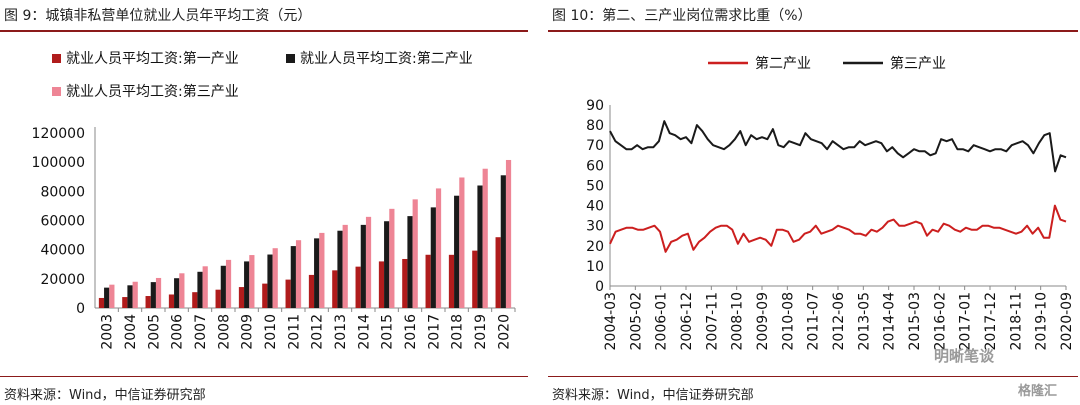 The image size is (1080, 405). I want to click on x-tick-label-2004: 2004, so click(131, 332).